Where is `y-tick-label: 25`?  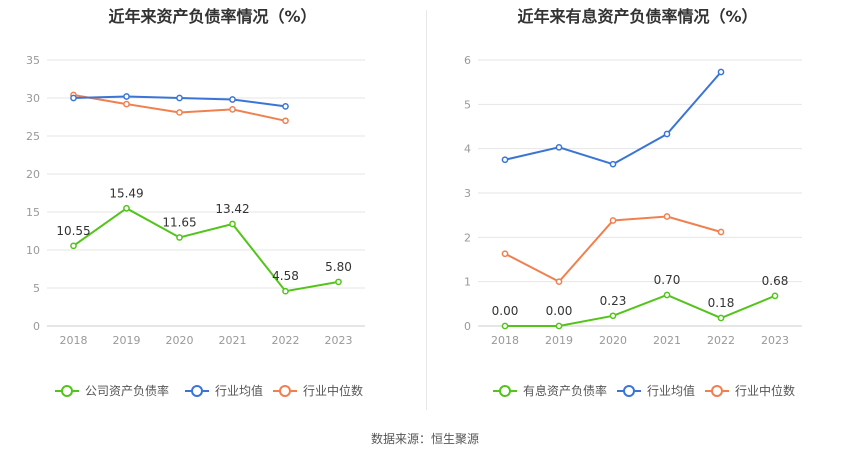
y-tick-label: 25 is located at coordinates (33, 136).